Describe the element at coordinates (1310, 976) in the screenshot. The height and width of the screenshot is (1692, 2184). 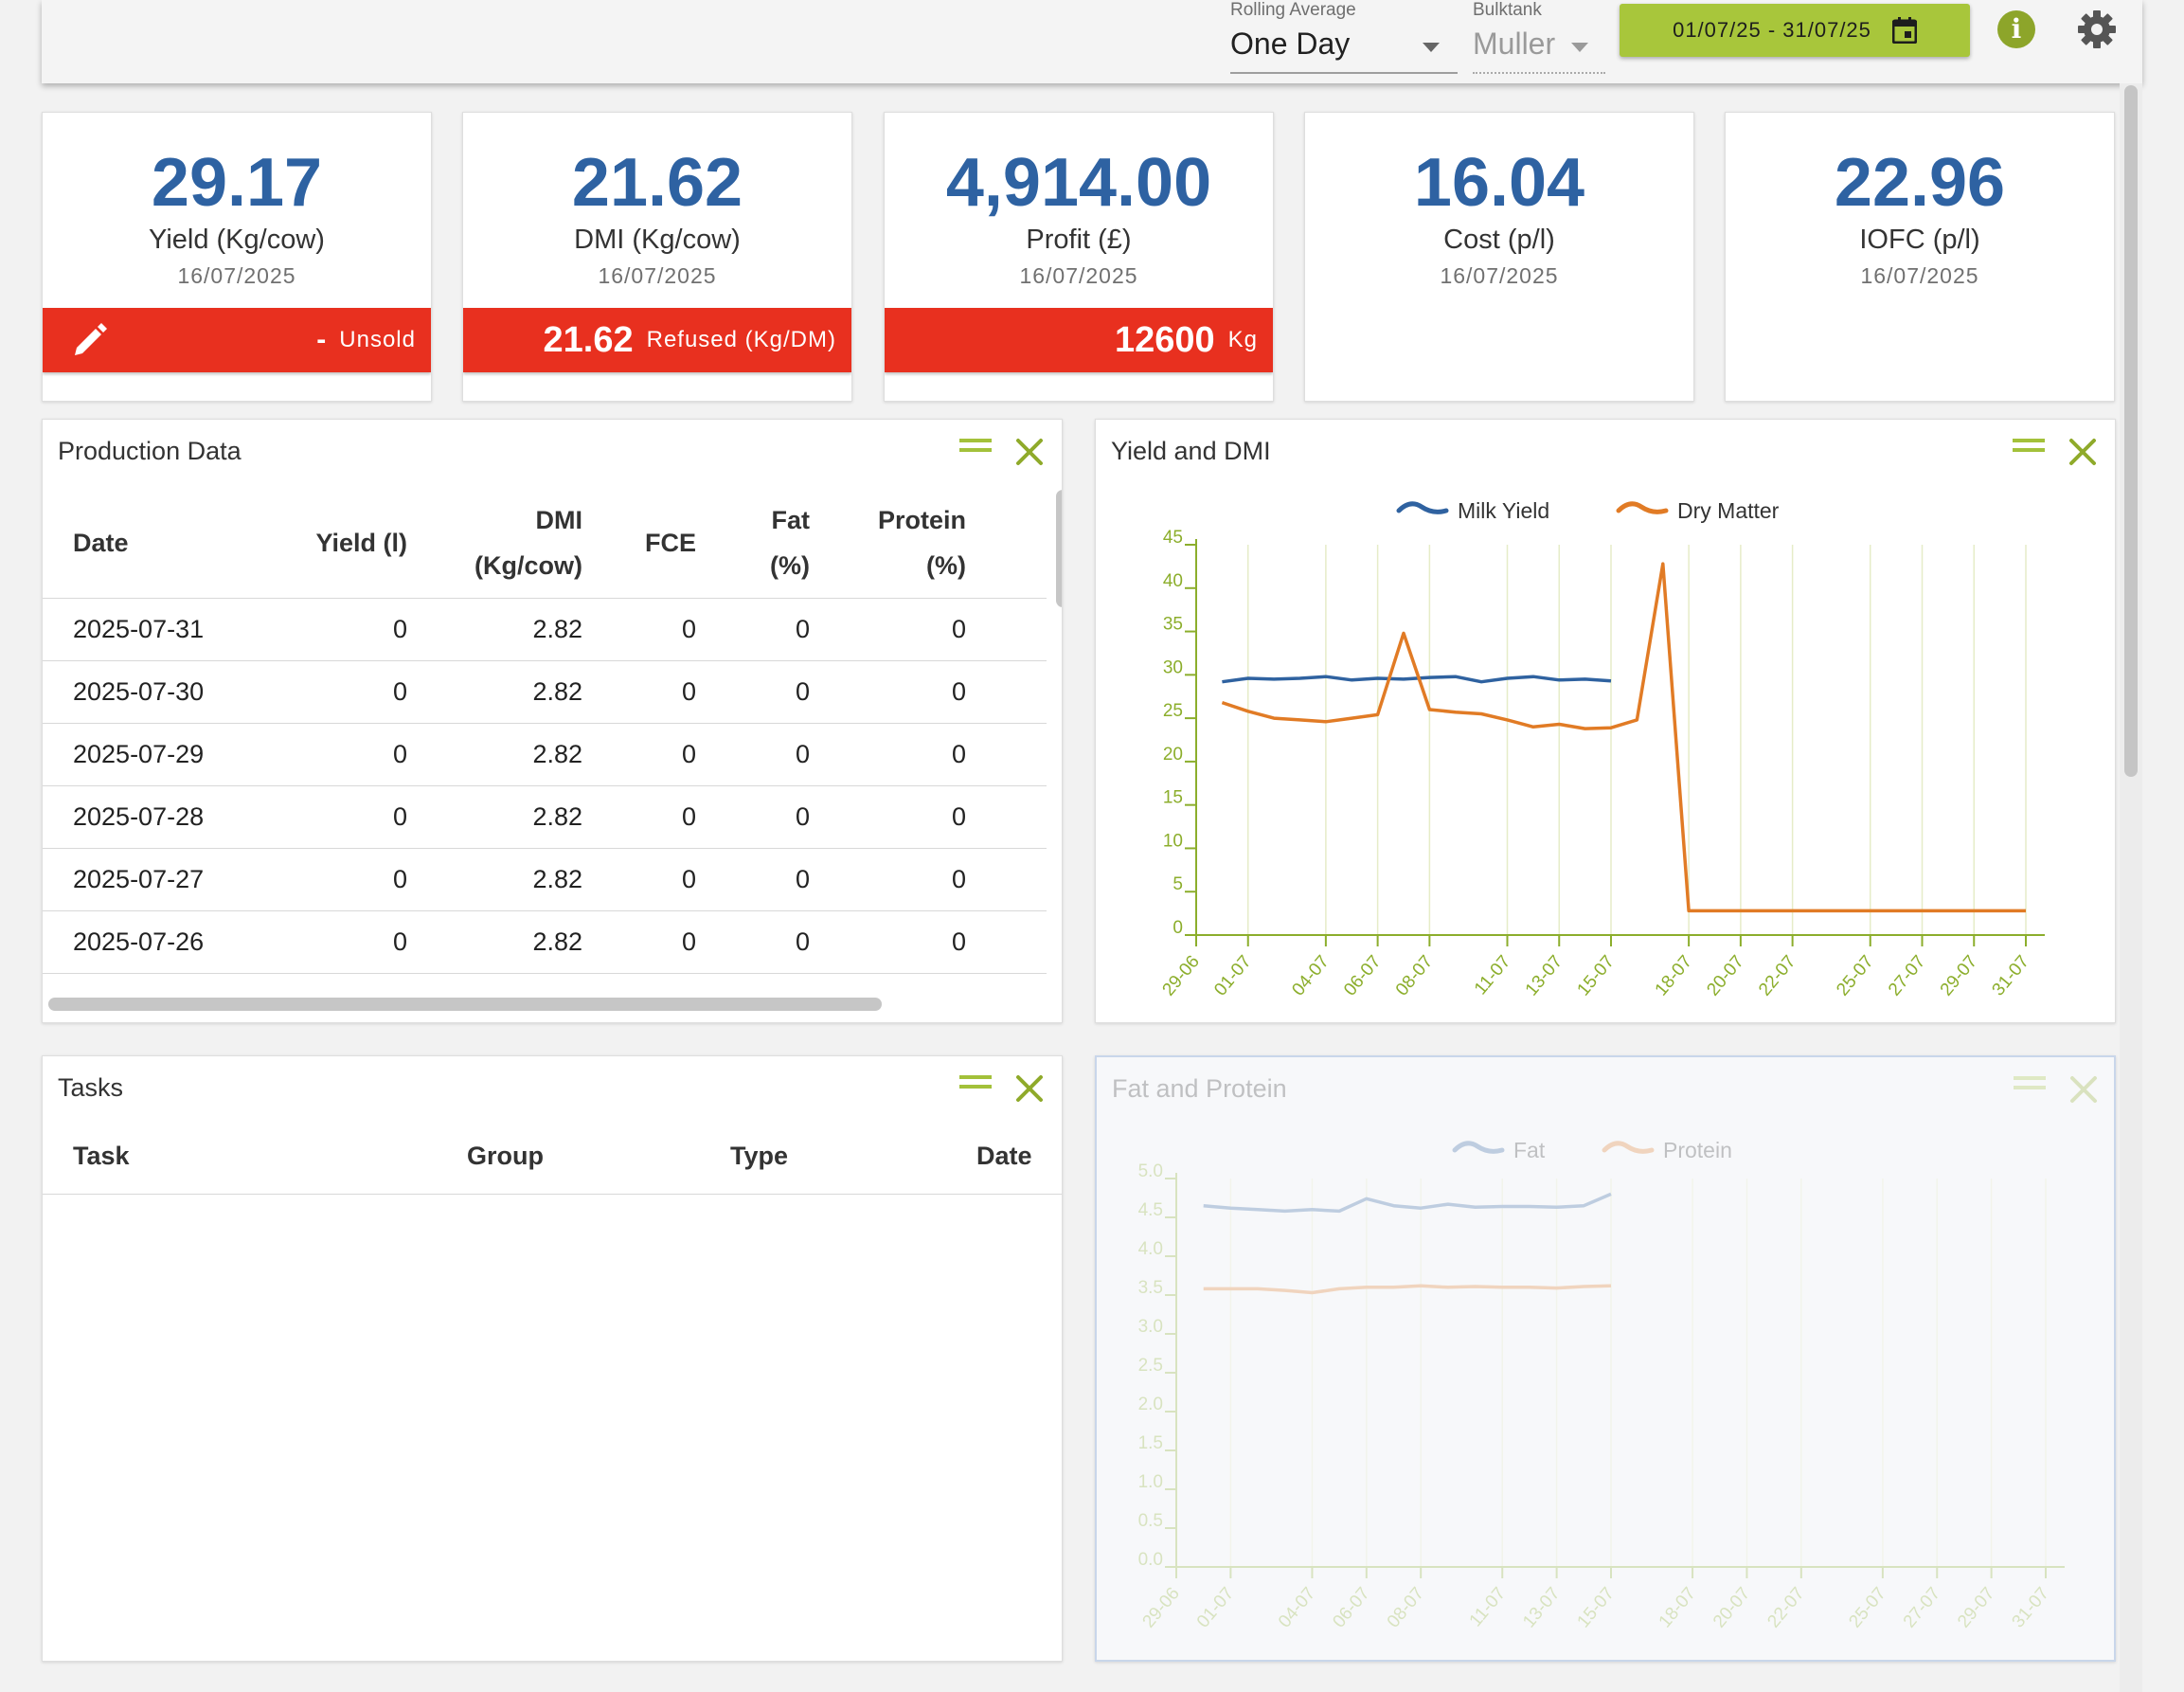
I see `x-tick-label: 04-07` at that location.